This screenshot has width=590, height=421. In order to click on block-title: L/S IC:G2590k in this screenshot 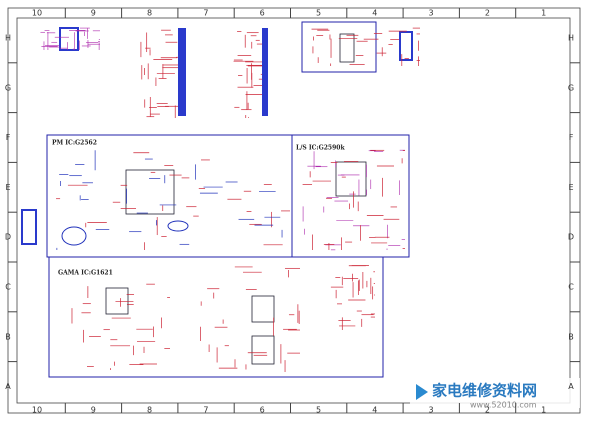, I will do `click(320, 148)`.